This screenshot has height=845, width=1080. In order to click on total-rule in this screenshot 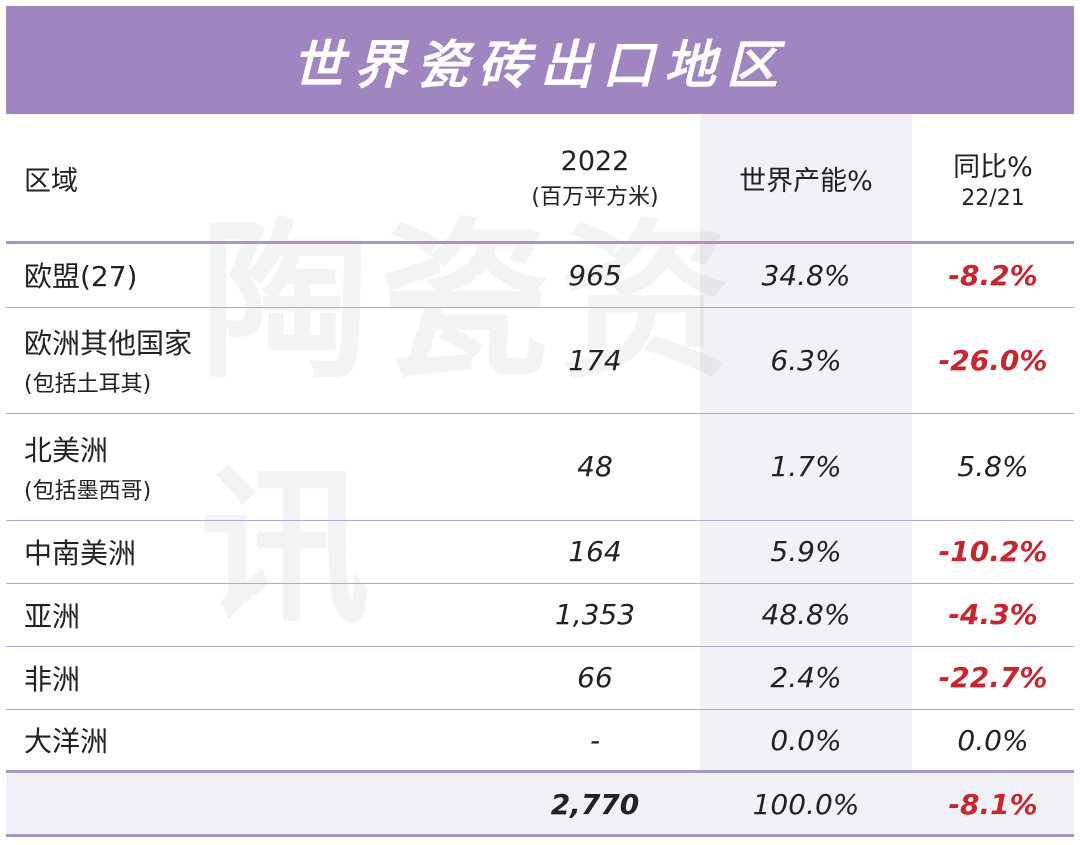, I will do `click(540, 771)`.